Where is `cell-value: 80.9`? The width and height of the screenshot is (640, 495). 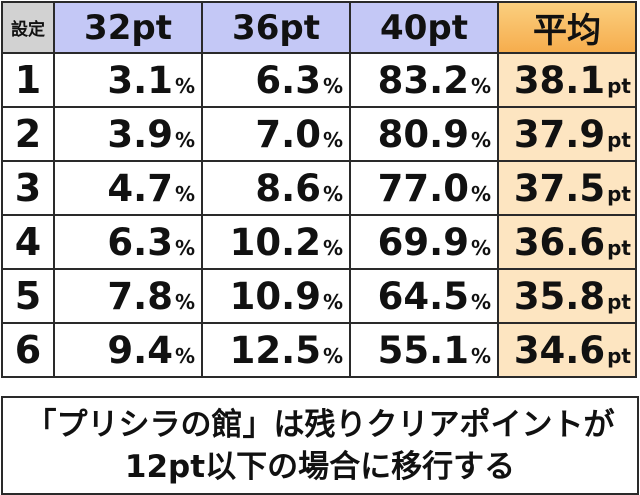
cell-value: 80.9 is located at coordinates (423, 134).